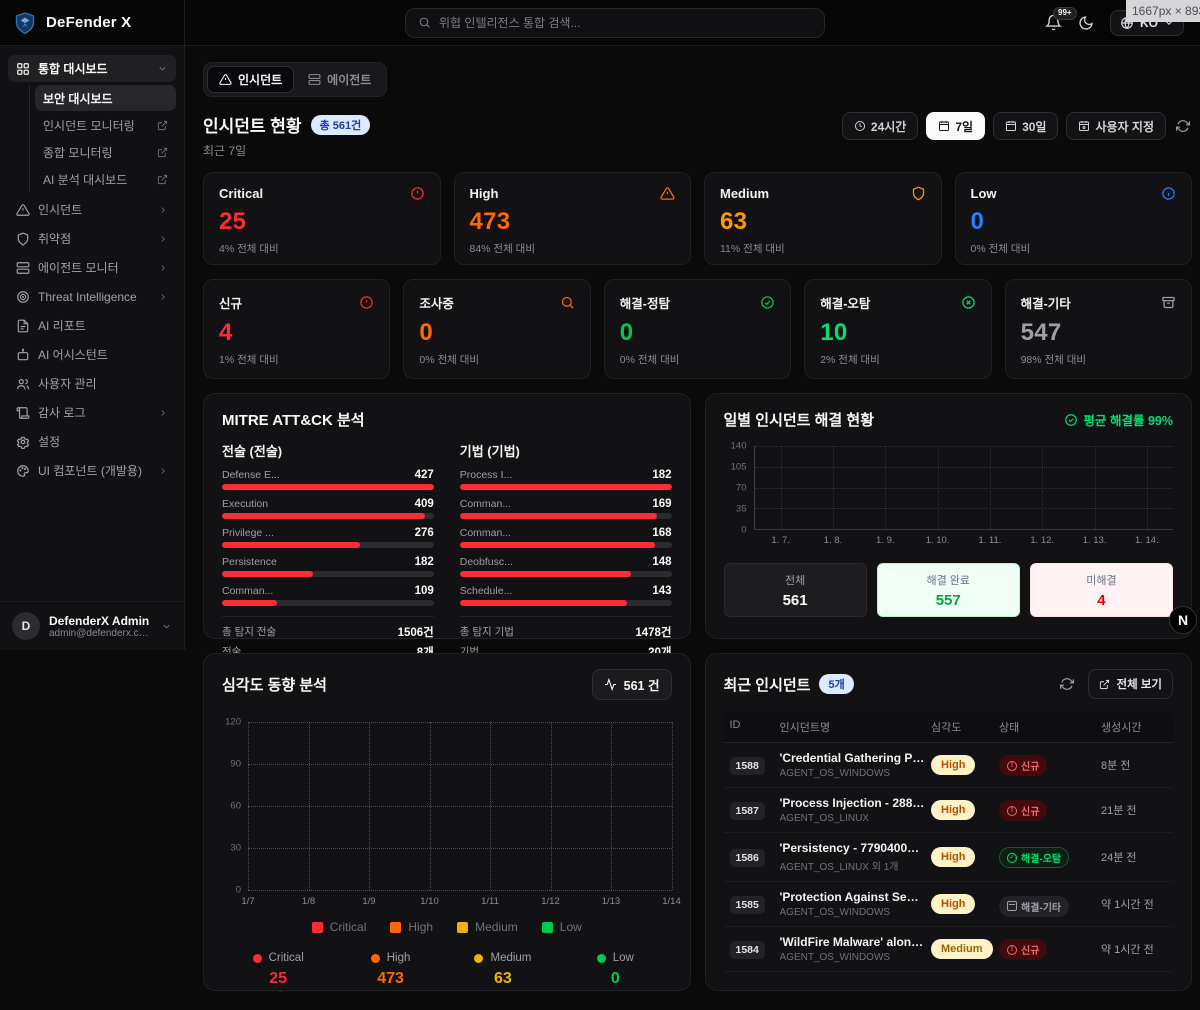 Image resolution: width=1200 pixels, height=1010 pixels. Describe the element at coordinates (92, 68) in the screenshot. I see `sidebar-item-dashboard-group: 통합 대시보드` at that location.